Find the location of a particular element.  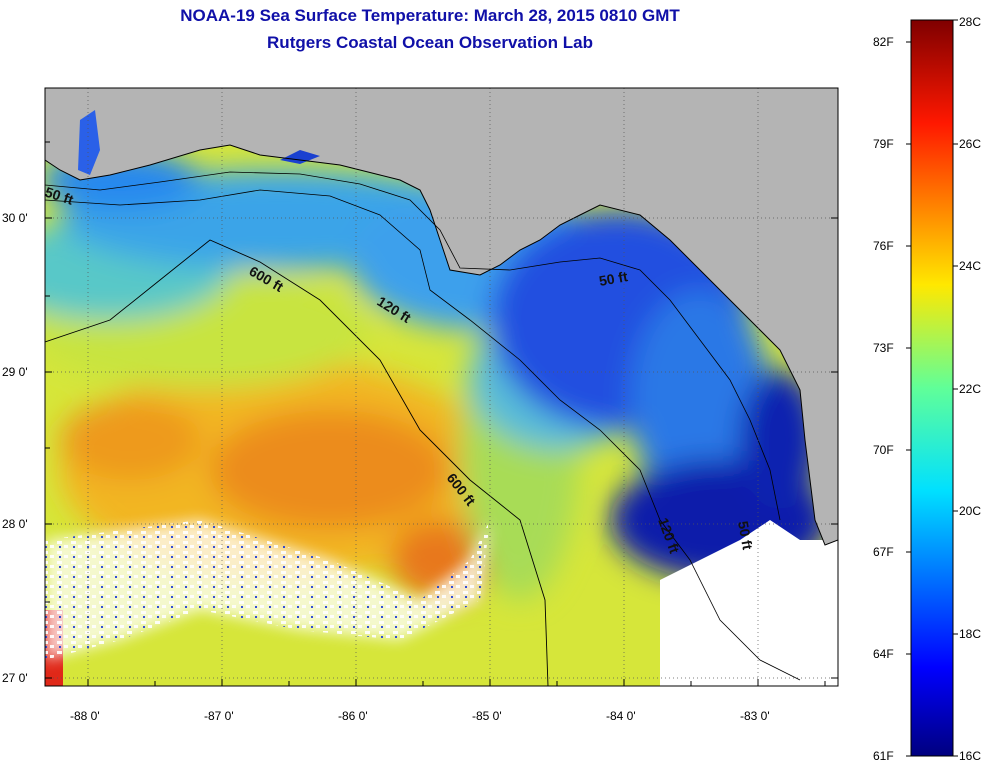

lat-tick-label: 27 0' is located at coordinates (15, 678).